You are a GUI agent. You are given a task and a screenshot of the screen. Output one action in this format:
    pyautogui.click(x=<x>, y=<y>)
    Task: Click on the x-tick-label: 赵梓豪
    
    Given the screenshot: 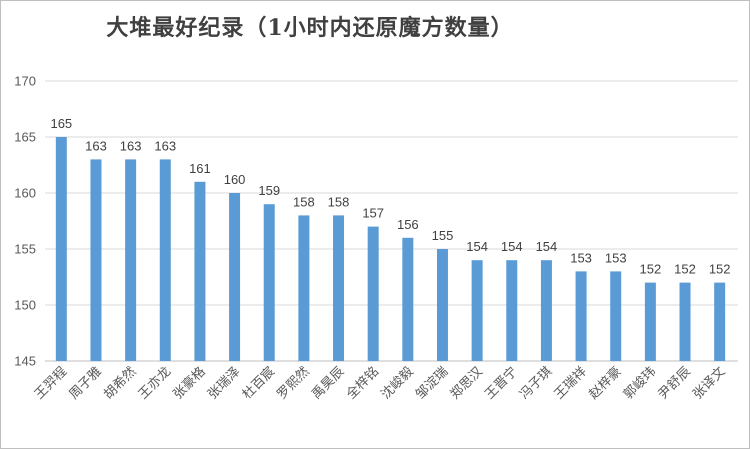 What is the action you would take?
    pyautogui.click(x=605, y=383)
    